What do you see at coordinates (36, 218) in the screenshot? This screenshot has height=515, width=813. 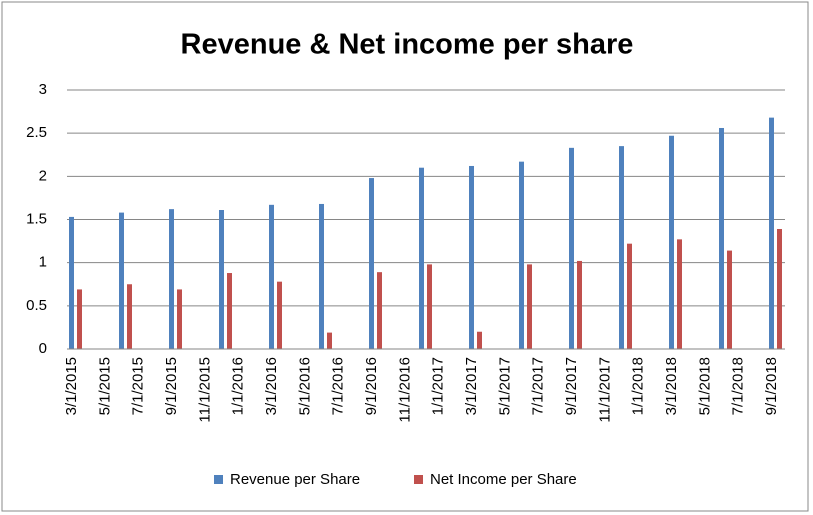 I see `y-tick-label: 1.5` at bounding box center [36, 218].